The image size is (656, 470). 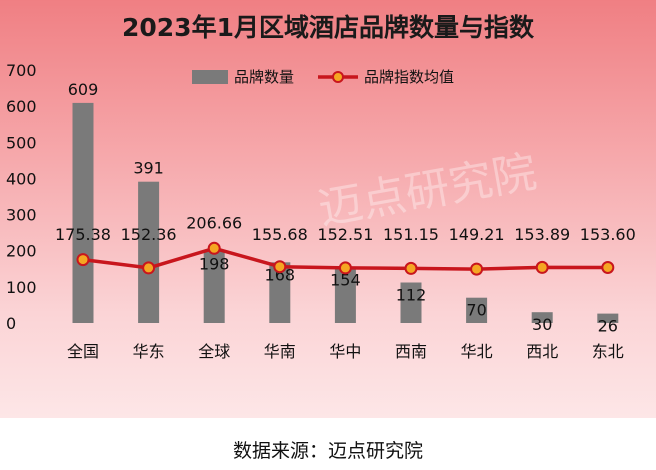 What do you see at coordinates (83, 351) in the screenshot?
I see `x-category-label: 全国` at bounding box center [83, 351].